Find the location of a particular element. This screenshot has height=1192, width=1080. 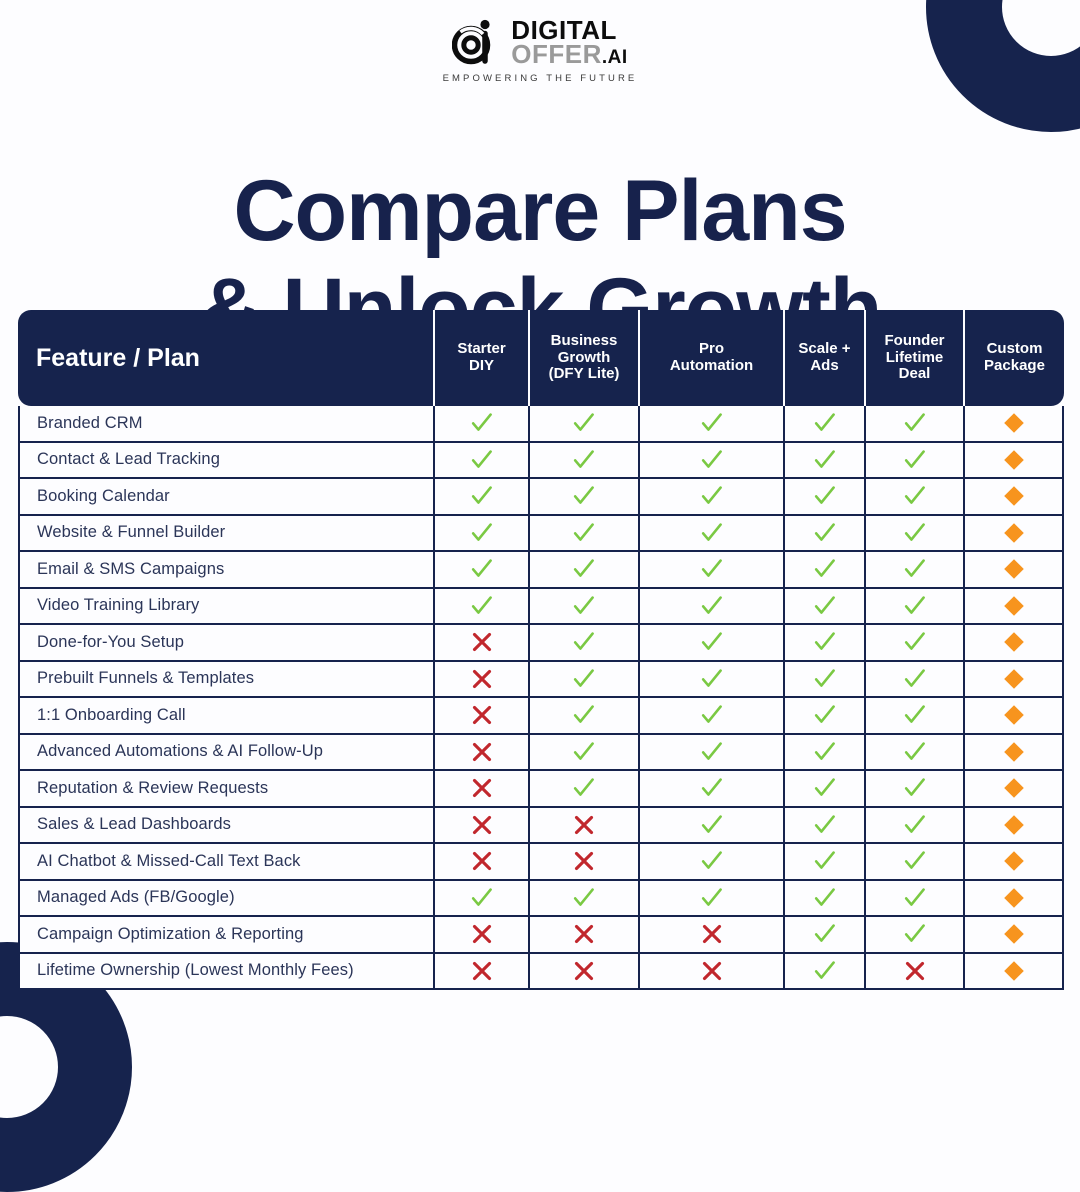

table-row: Branded CRM is located at coordinates (541, 424).